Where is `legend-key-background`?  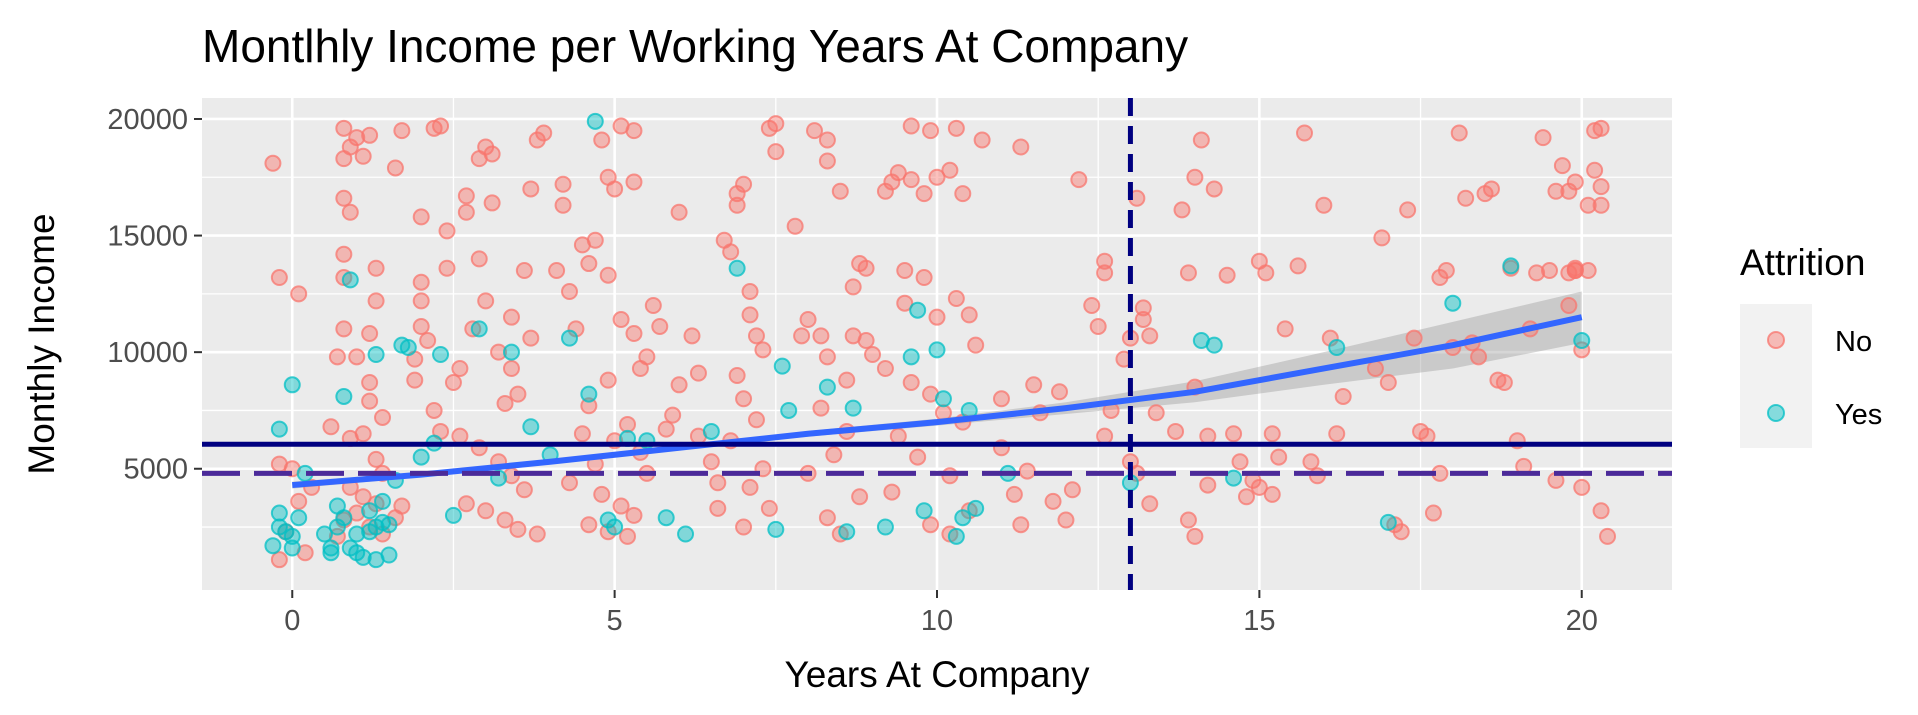 legend-key-background is located at coordinates (1776, 376).